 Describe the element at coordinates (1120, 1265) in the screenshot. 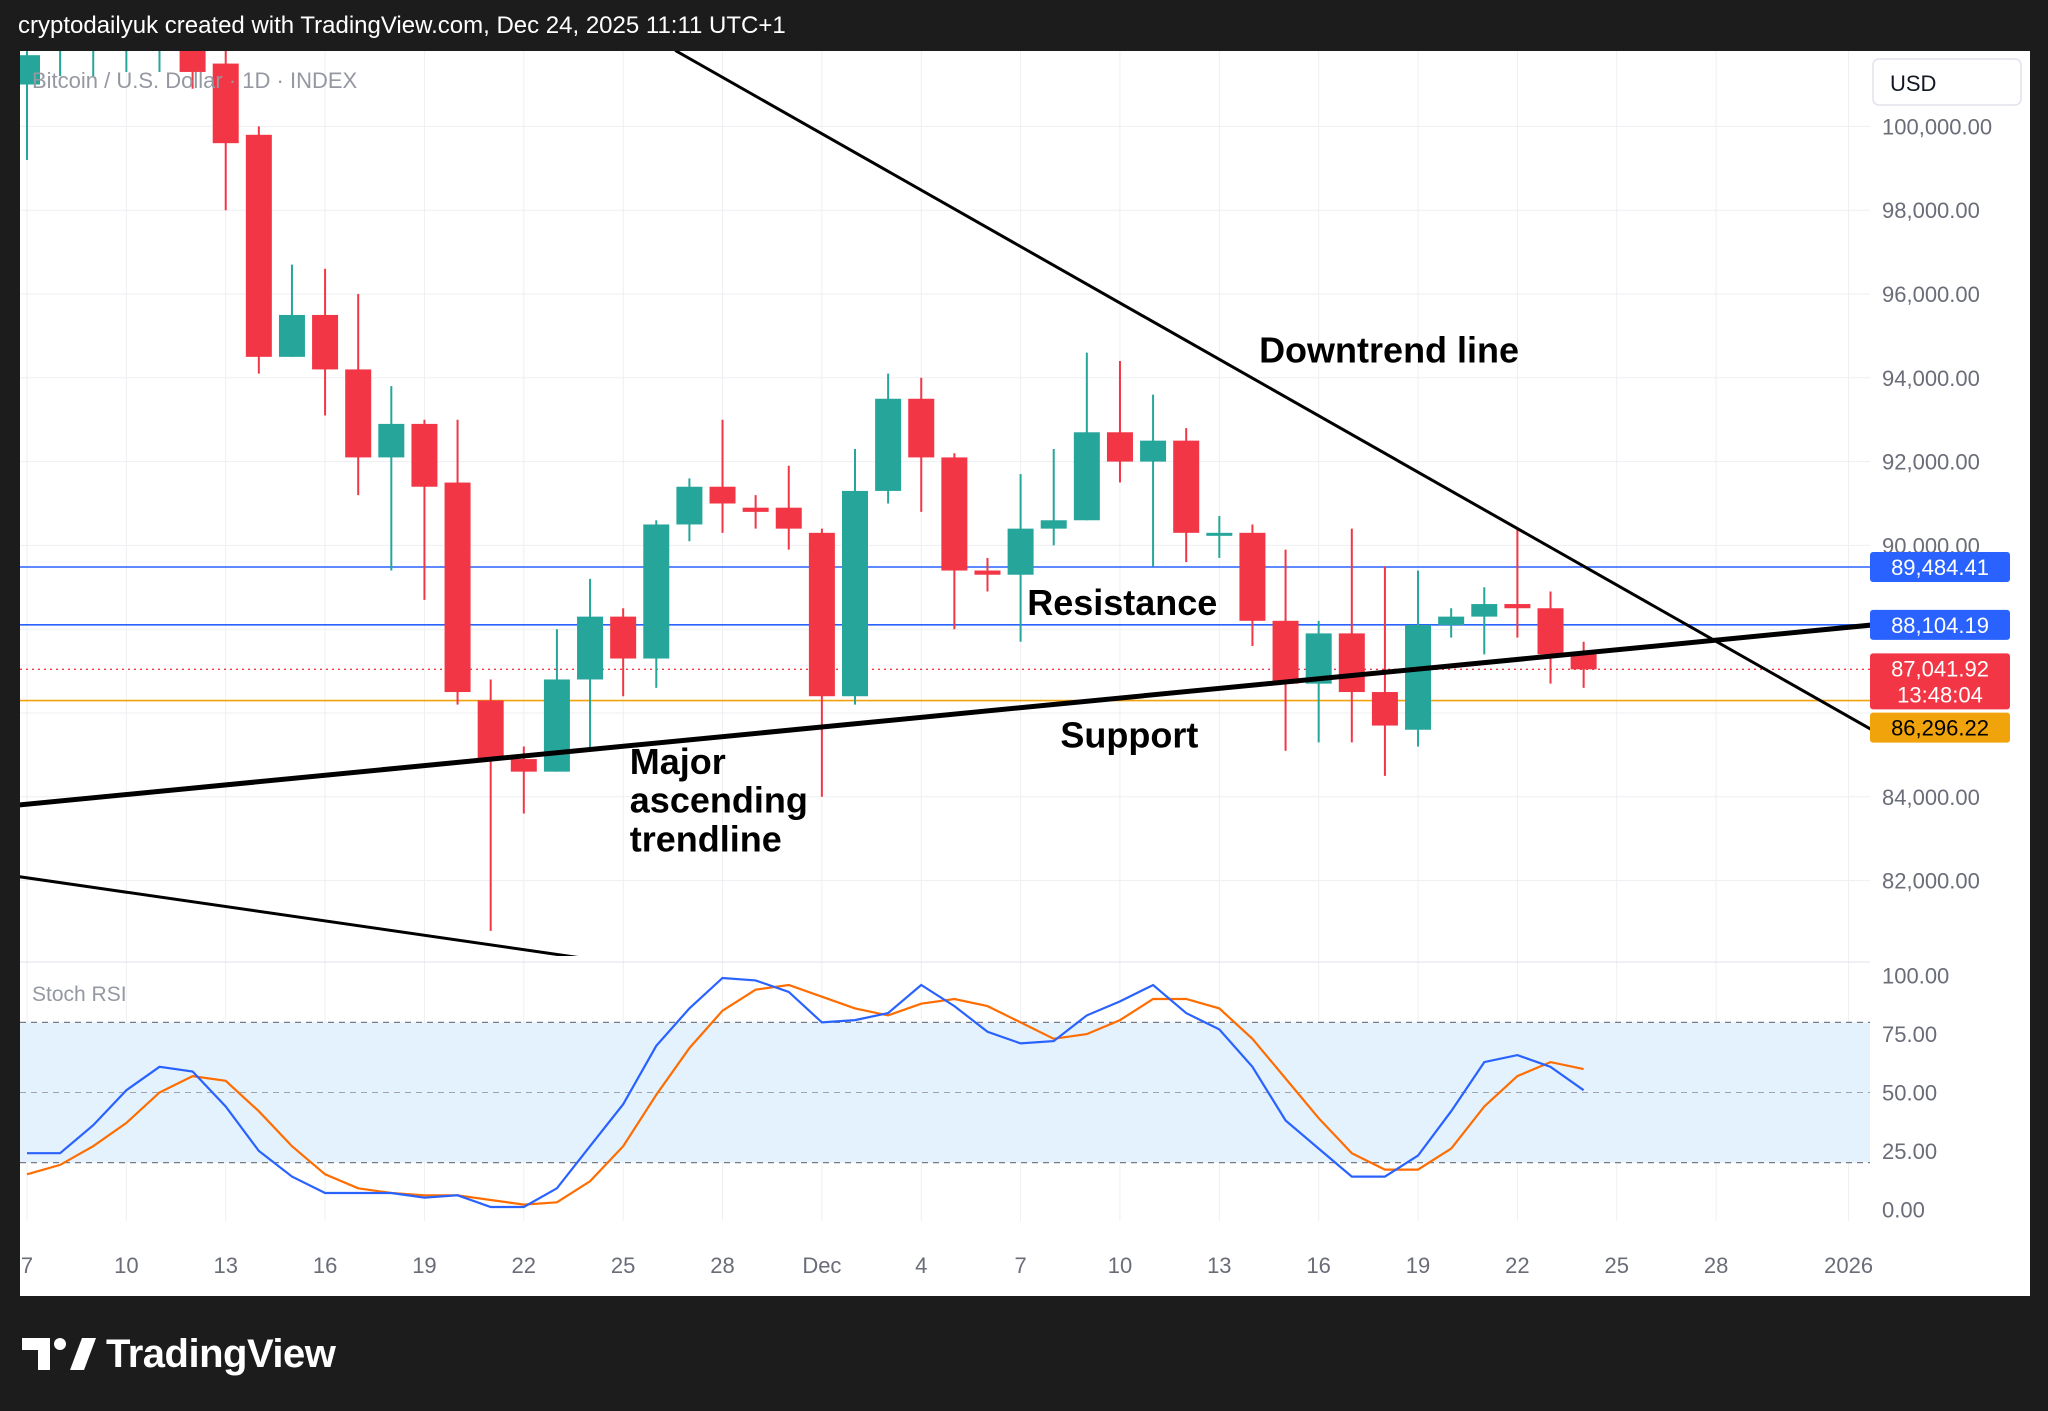

I see `time-axis-tick: 10` at that location.